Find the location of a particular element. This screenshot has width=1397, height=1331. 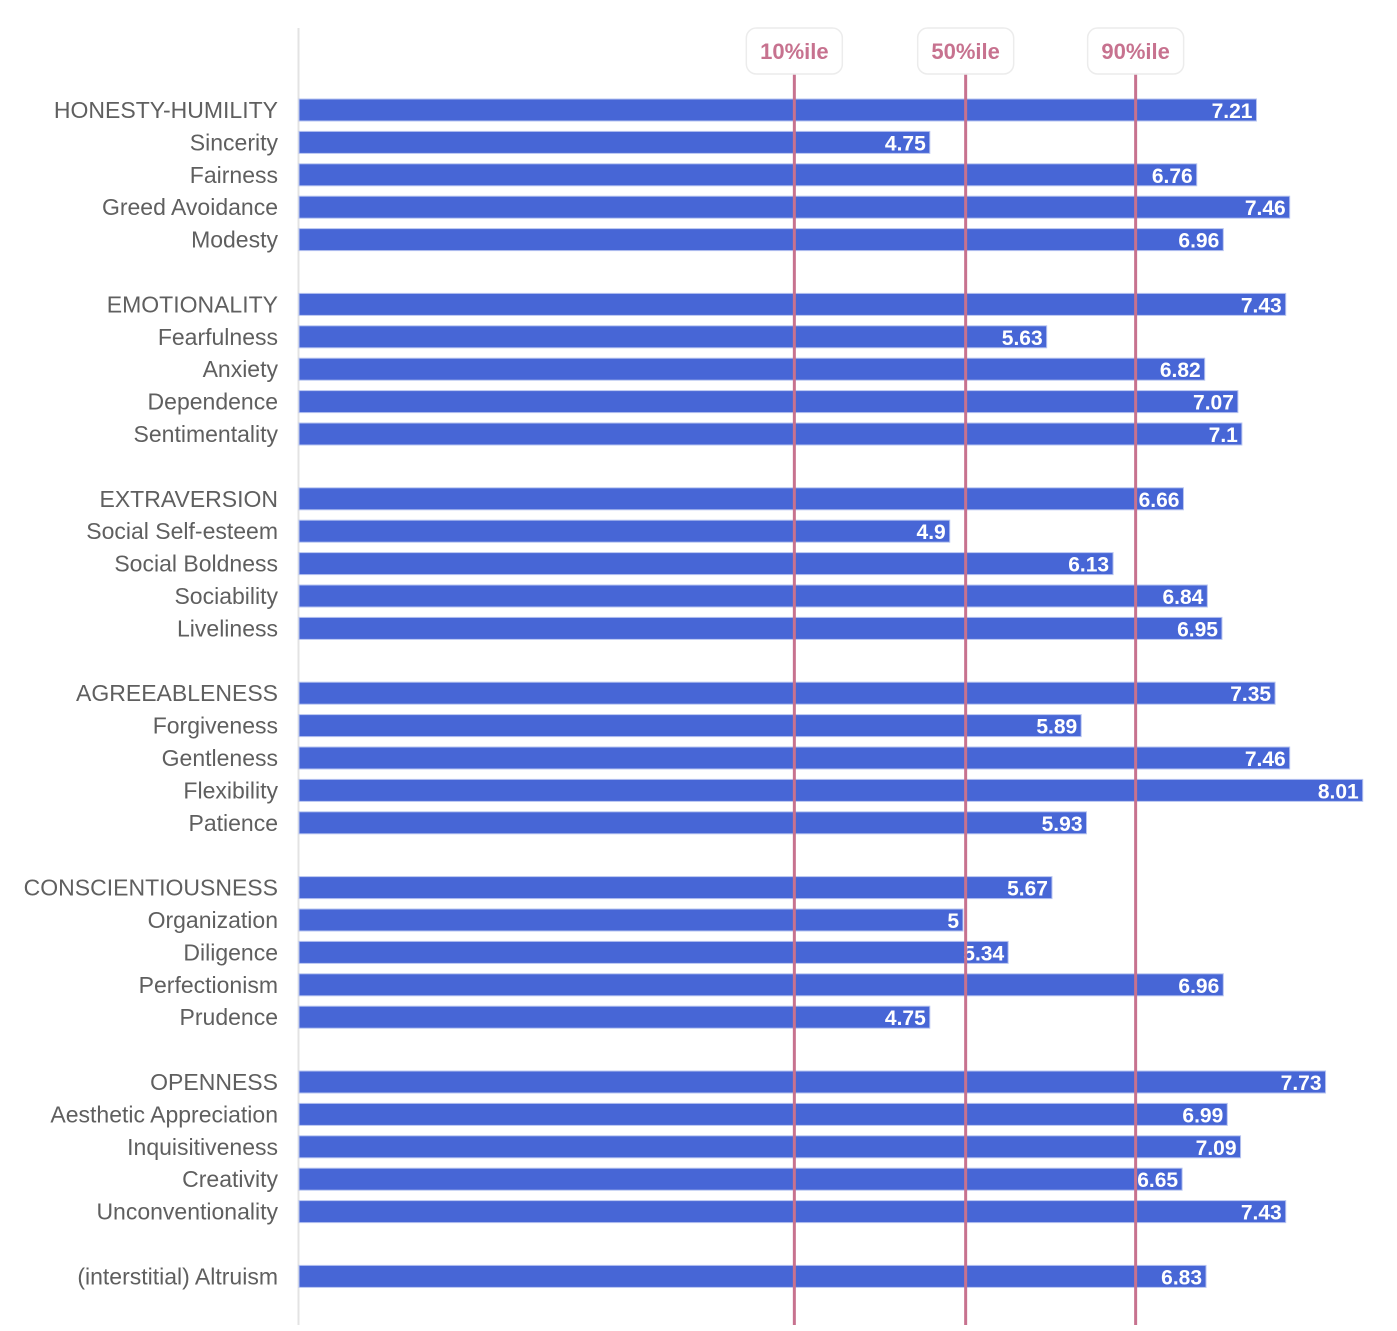

data-label: 6.84 is located at coordinates (1182, 597).